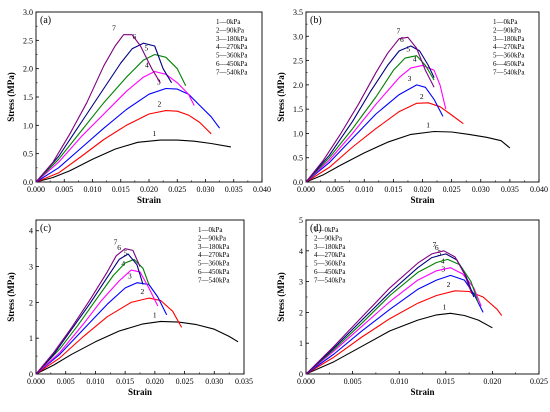 The image size is (550, 412). Describe the element at coordinates (298, 182) in the screenshot. I see `y-tick-label: 0.0` at that location.